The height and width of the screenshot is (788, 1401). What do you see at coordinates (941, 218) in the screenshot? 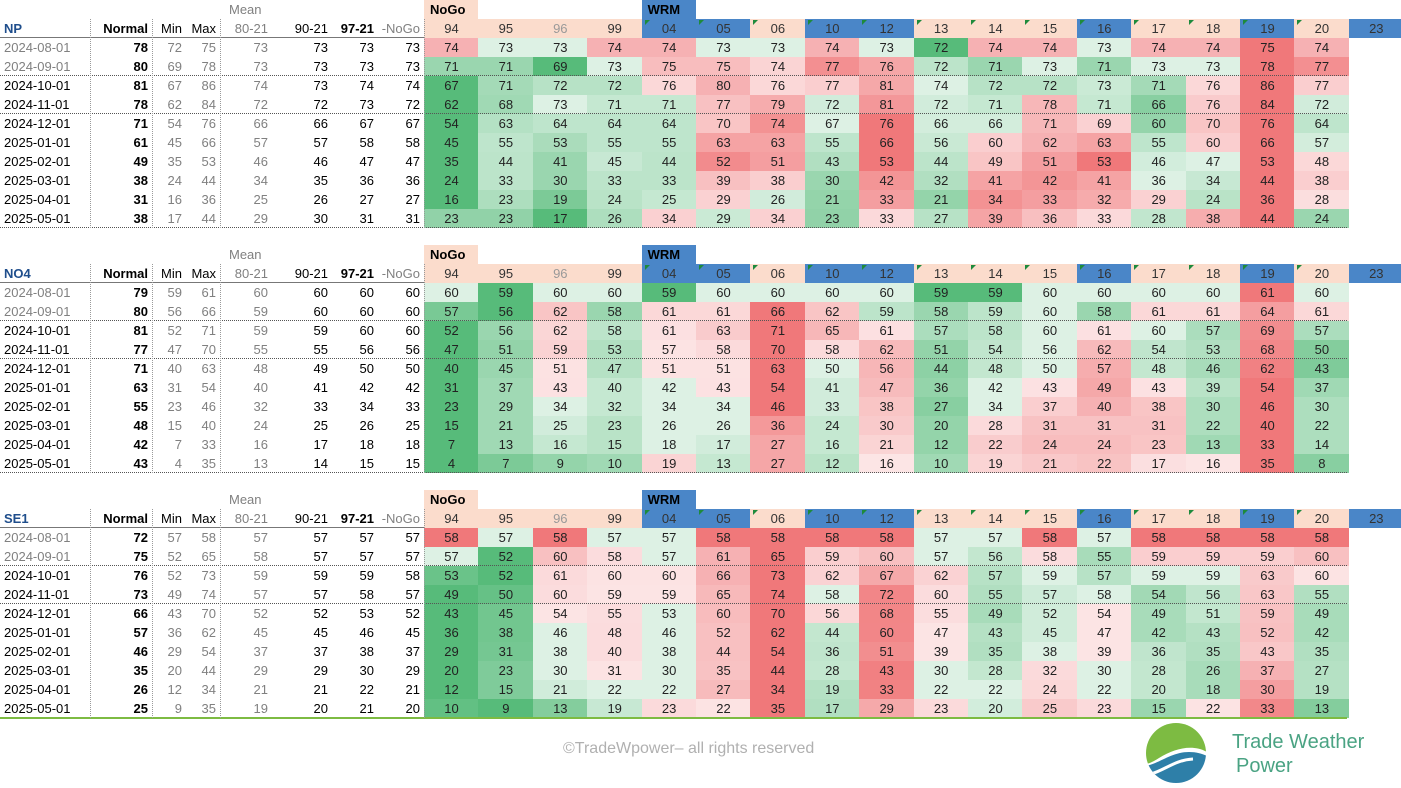
I see `cell-value: 27` at bounding box center [941, 218].